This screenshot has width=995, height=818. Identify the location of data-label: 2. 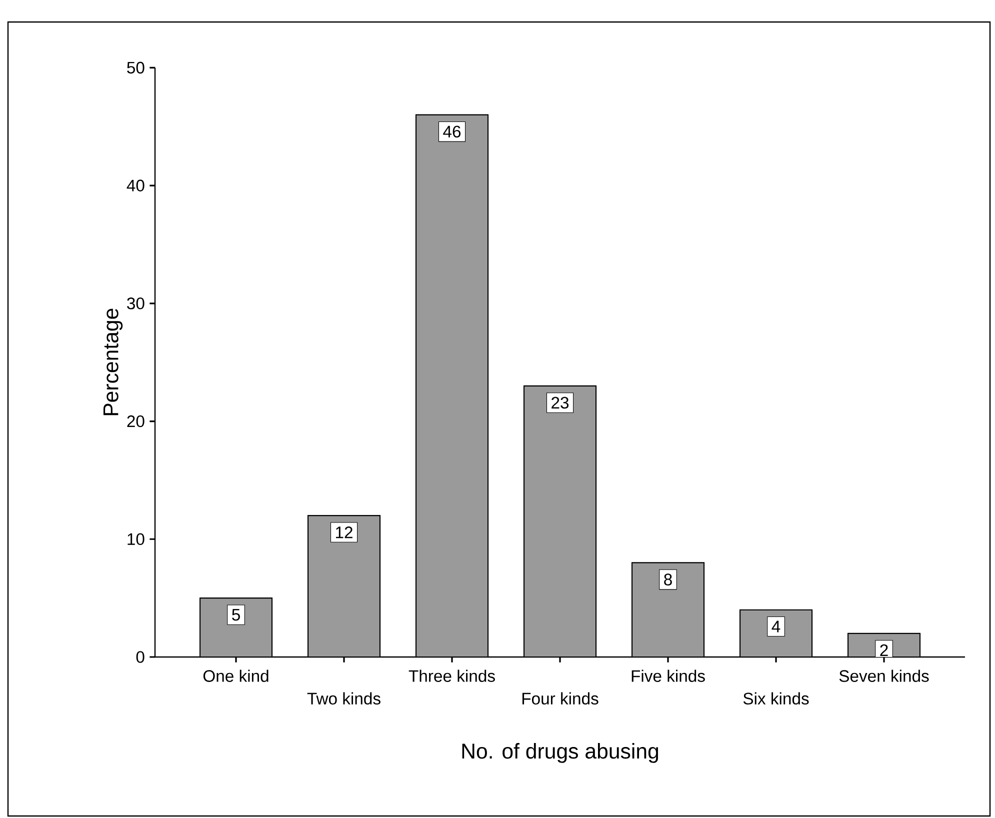
(884, 650).